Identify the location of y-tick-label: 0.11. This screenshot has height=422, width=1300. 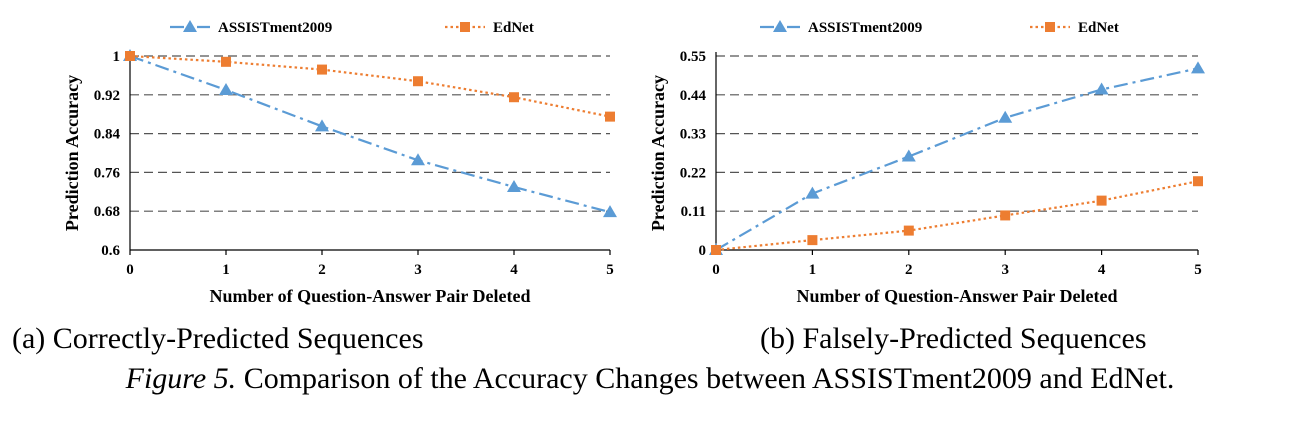
(693, 212).